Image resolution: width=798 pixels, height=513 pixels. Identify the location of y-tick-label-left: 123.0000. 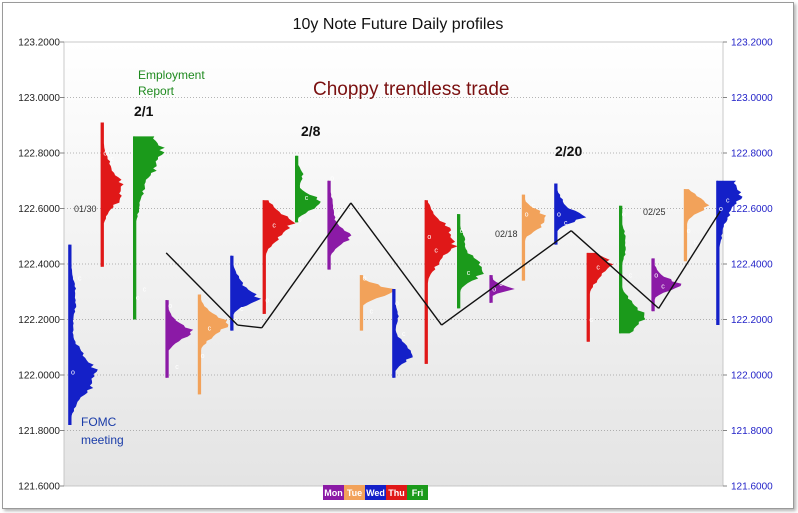
(39, 98).